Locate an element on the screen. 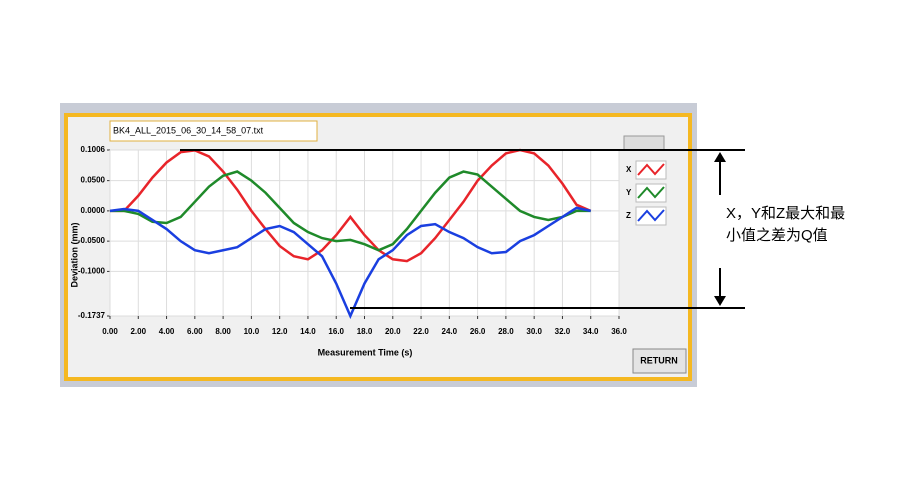  x-tick-label: 26.0 is located at coordinates (478, 331).